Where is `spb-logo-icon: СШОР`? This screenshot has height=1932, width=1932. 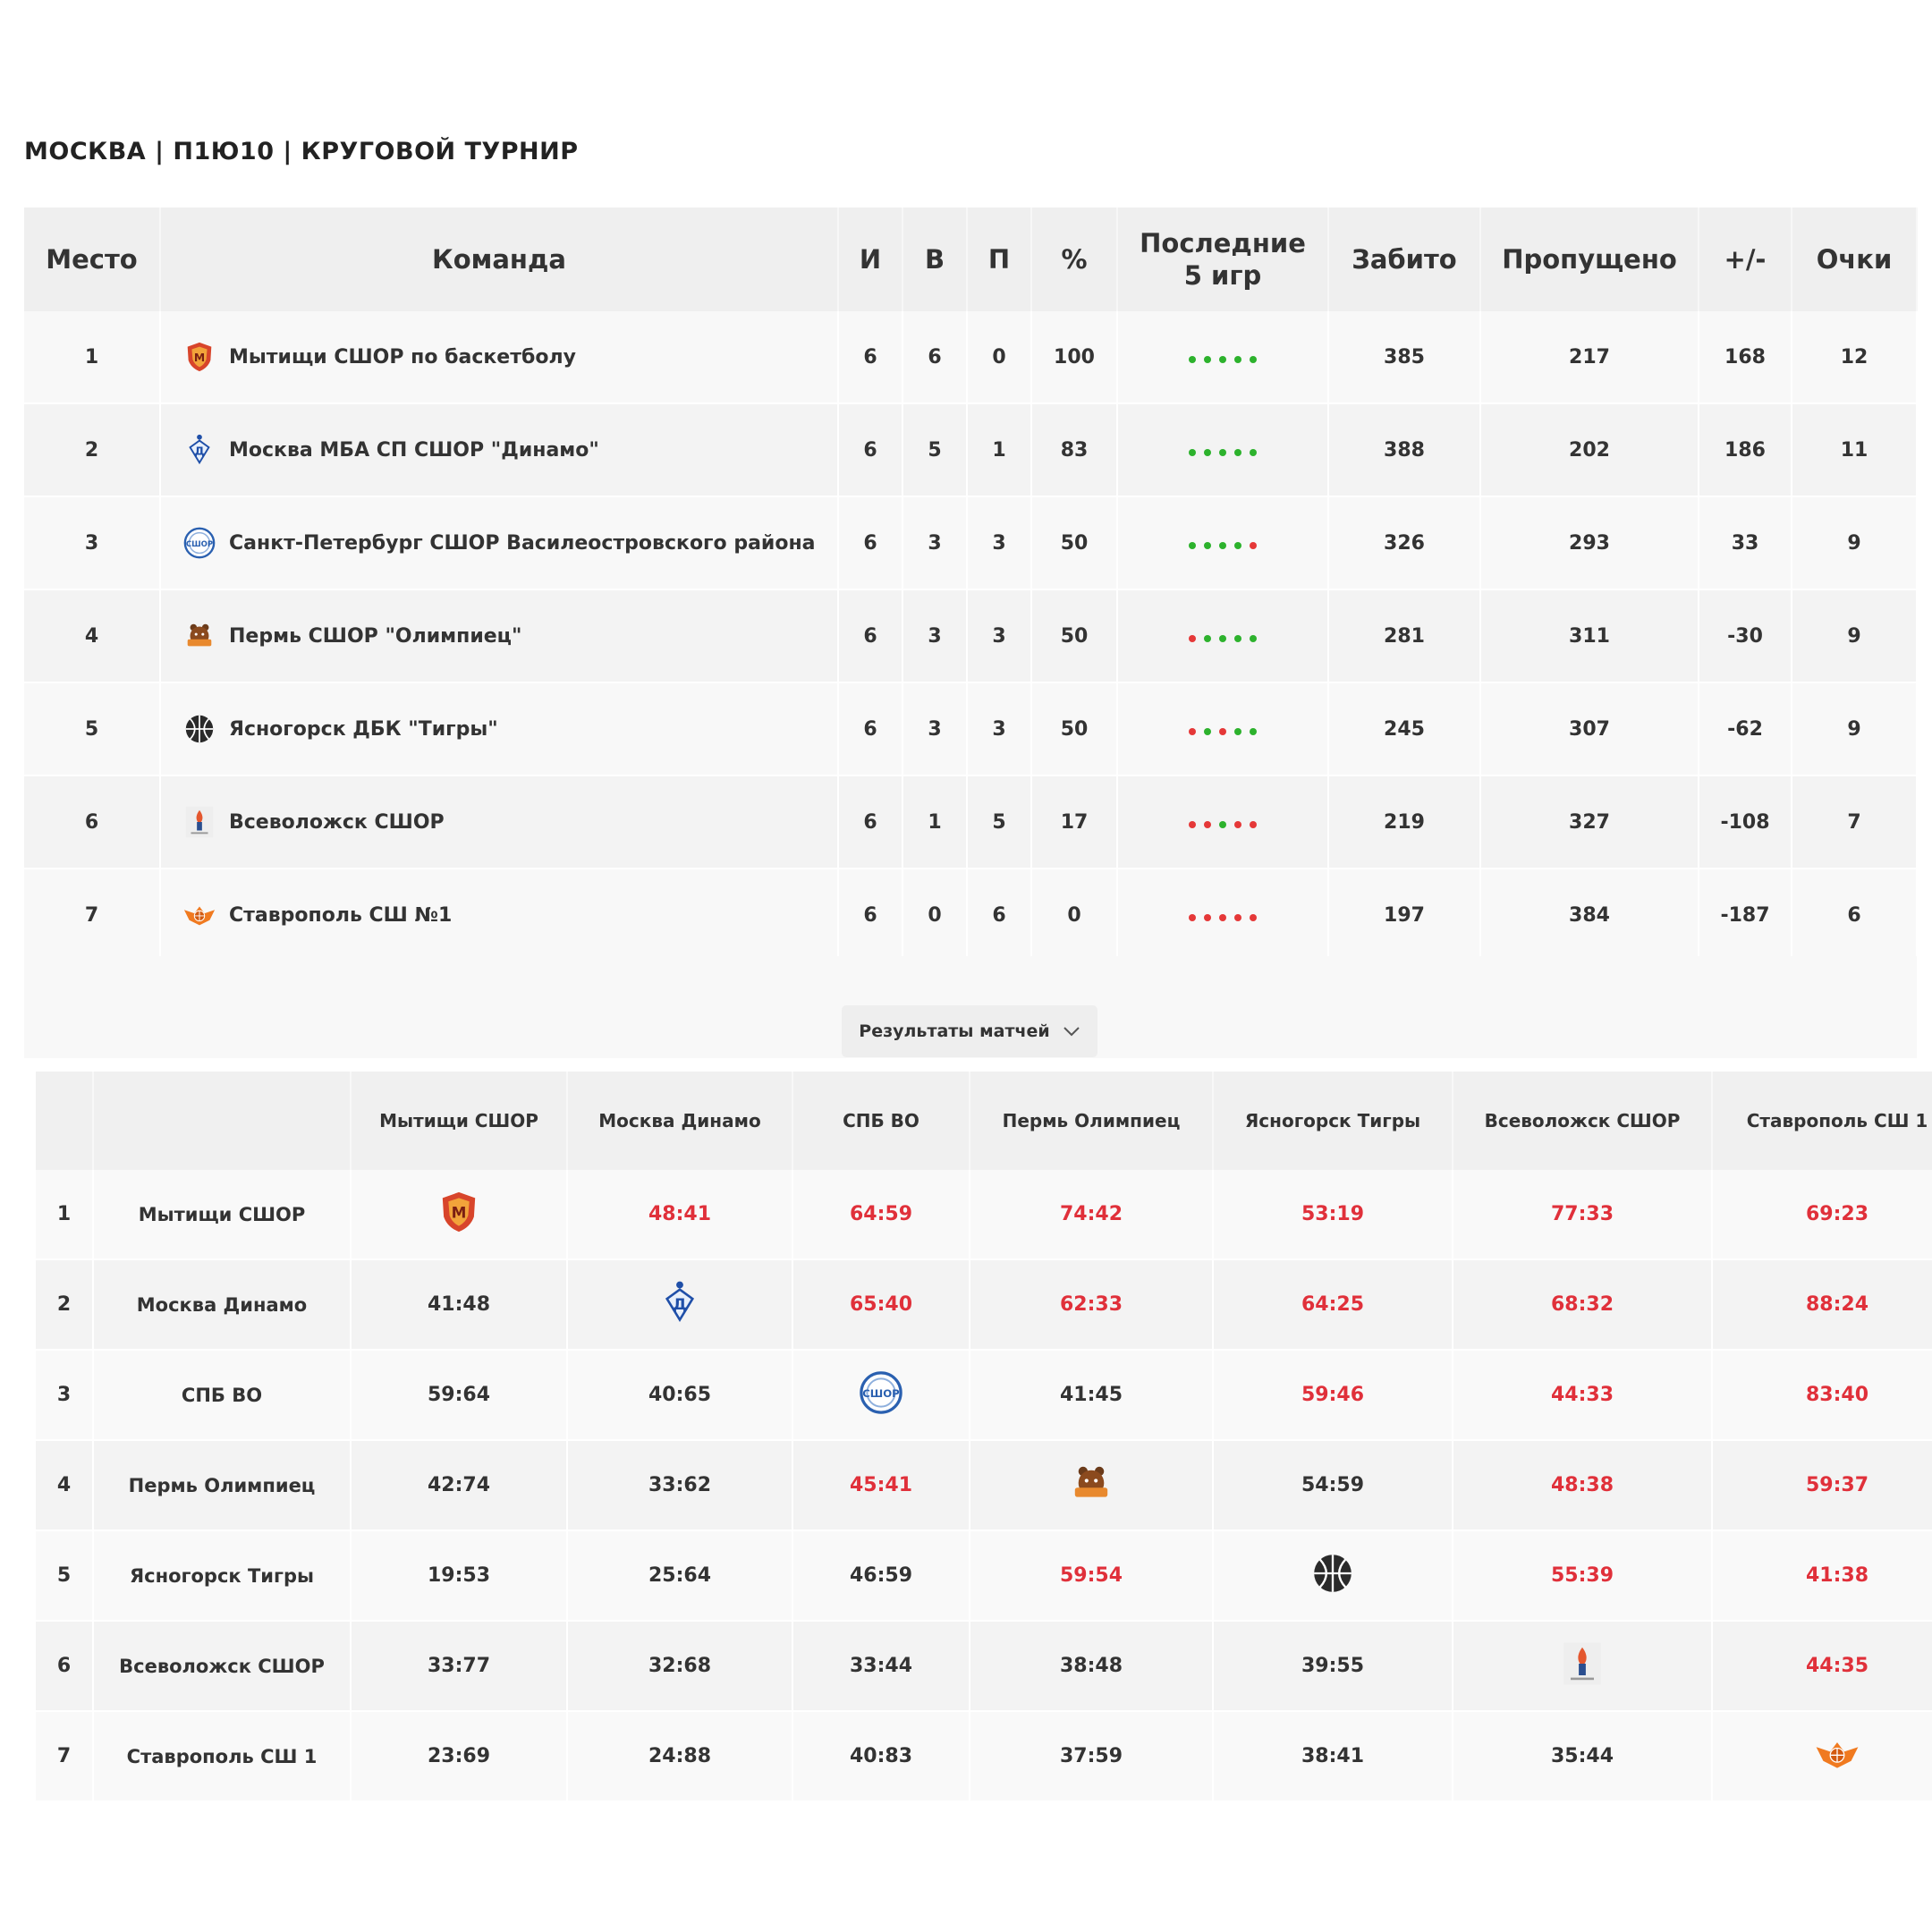 spb-logo-icon: СШОР is located at coordinates (881, 1392).